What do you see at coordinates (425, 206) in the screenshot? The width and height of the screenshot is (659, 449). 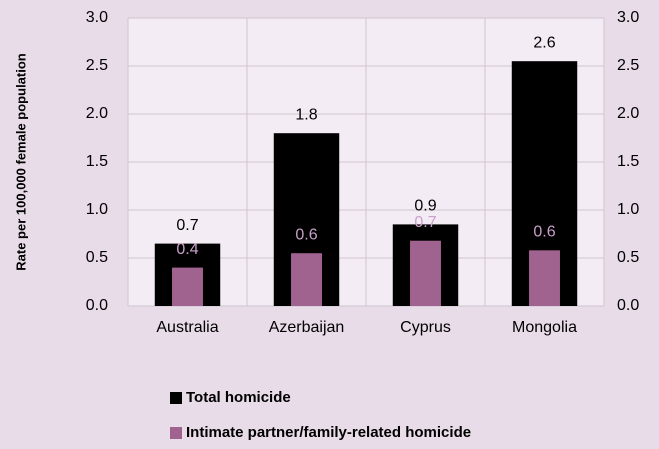 I see `data-label: 0.9` at bounding box center [425, 206].